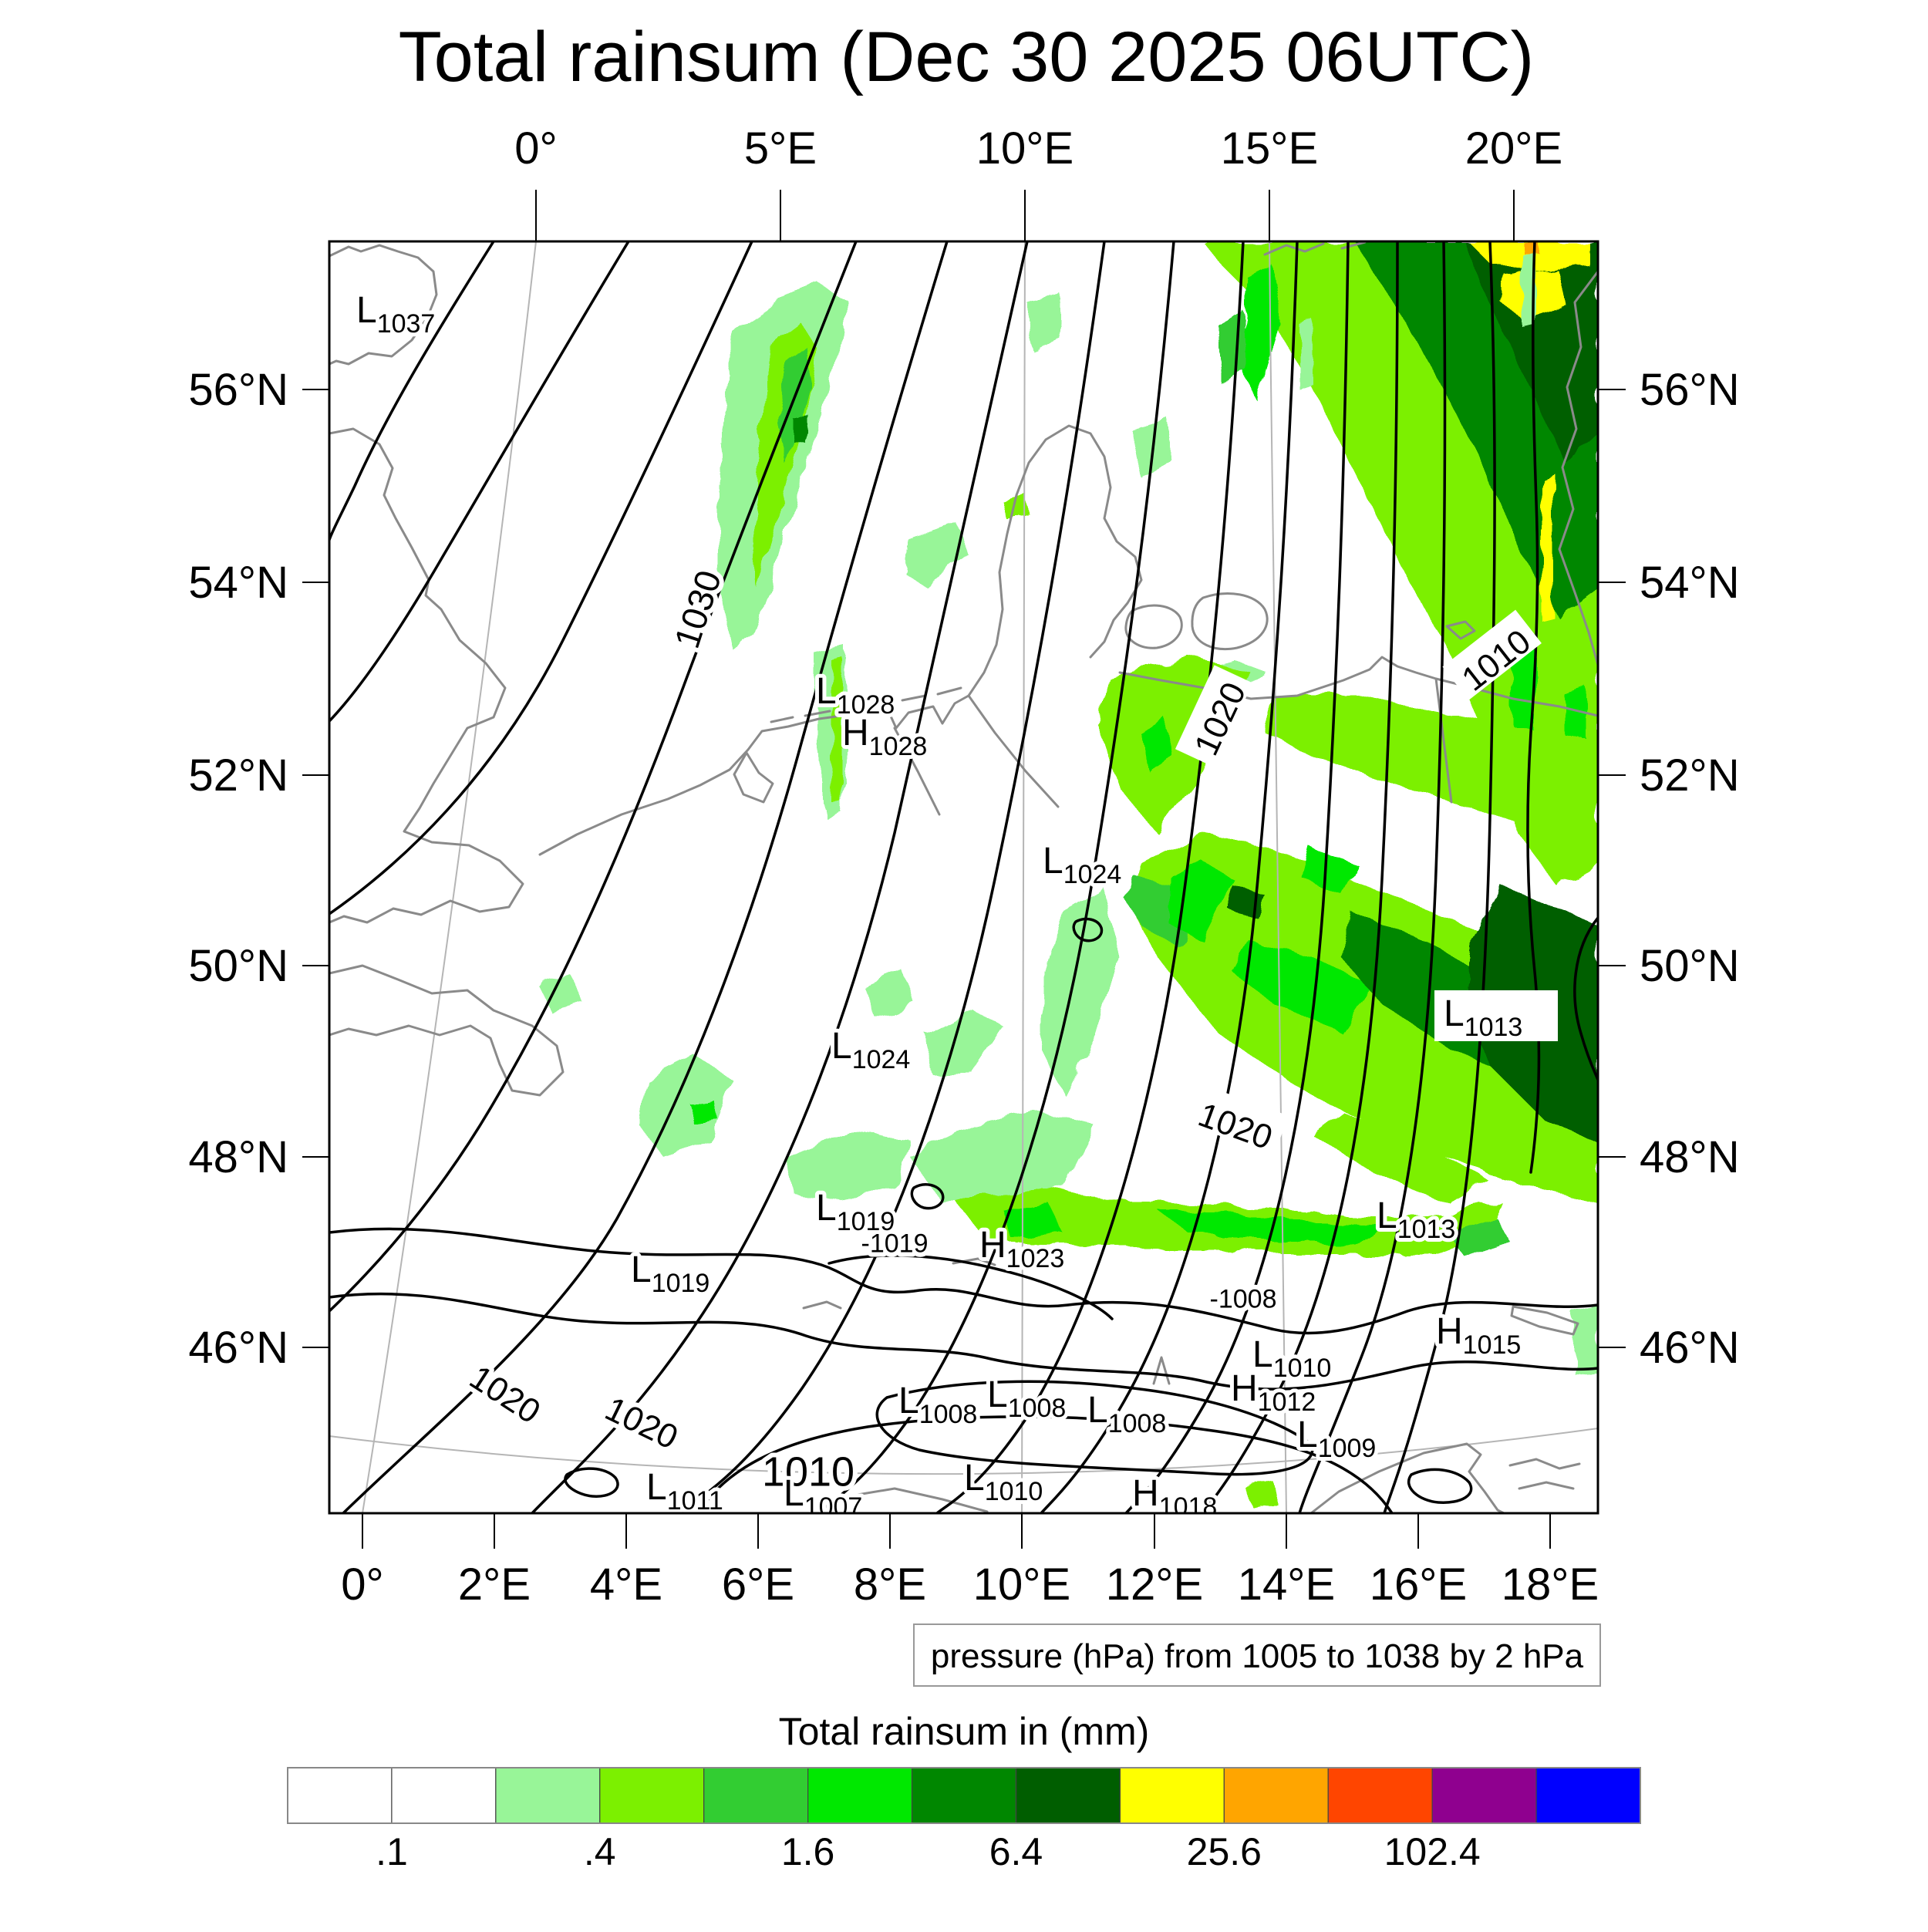 Image resolution: width=1928 pixels, height=1932 pixels. Describe the element at coordinates (392, 1851) in the screenshot. I see `colorbar-tick-label: .1` at that location.